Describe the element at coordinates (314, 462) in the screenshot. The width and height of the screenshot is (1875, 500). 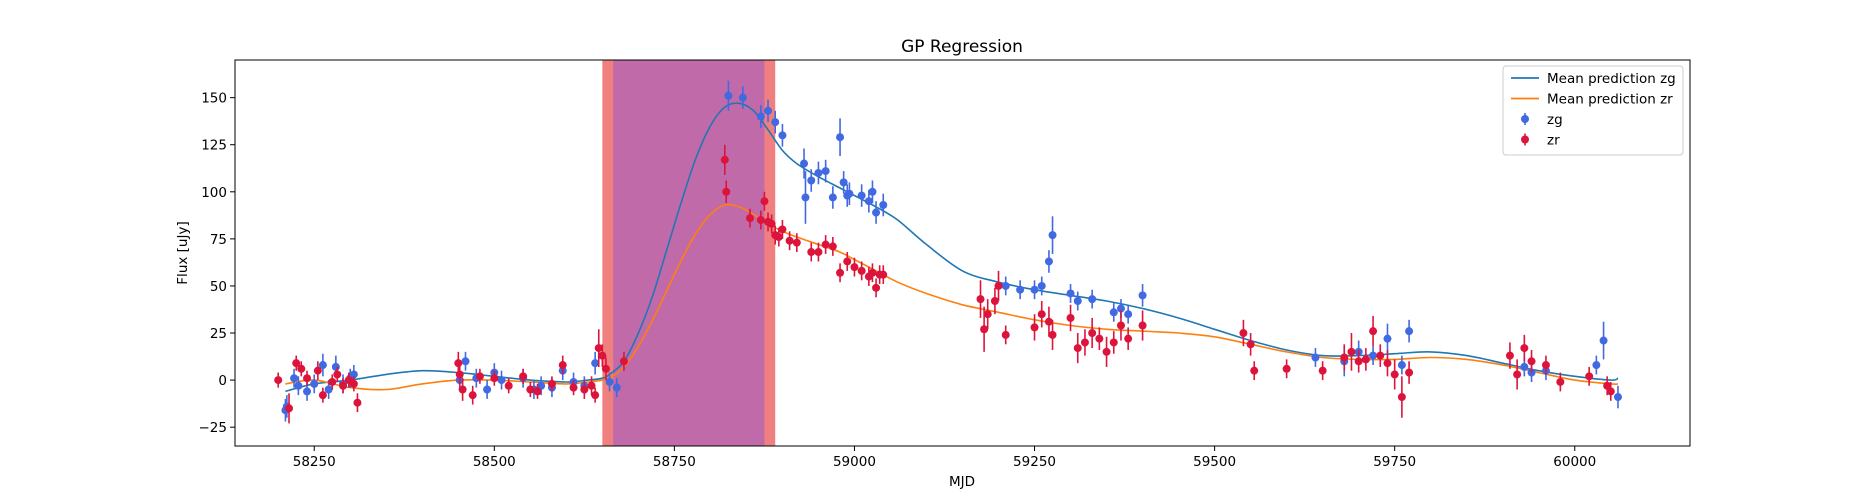
I see `x-tick-label: 58250` at that location.